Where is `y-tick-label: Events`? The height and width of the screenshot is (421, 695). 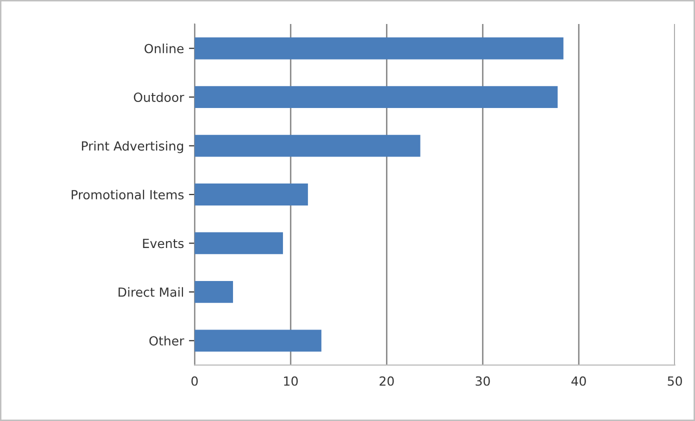
y-tick-label: Events is located at coordinates (163, 243).